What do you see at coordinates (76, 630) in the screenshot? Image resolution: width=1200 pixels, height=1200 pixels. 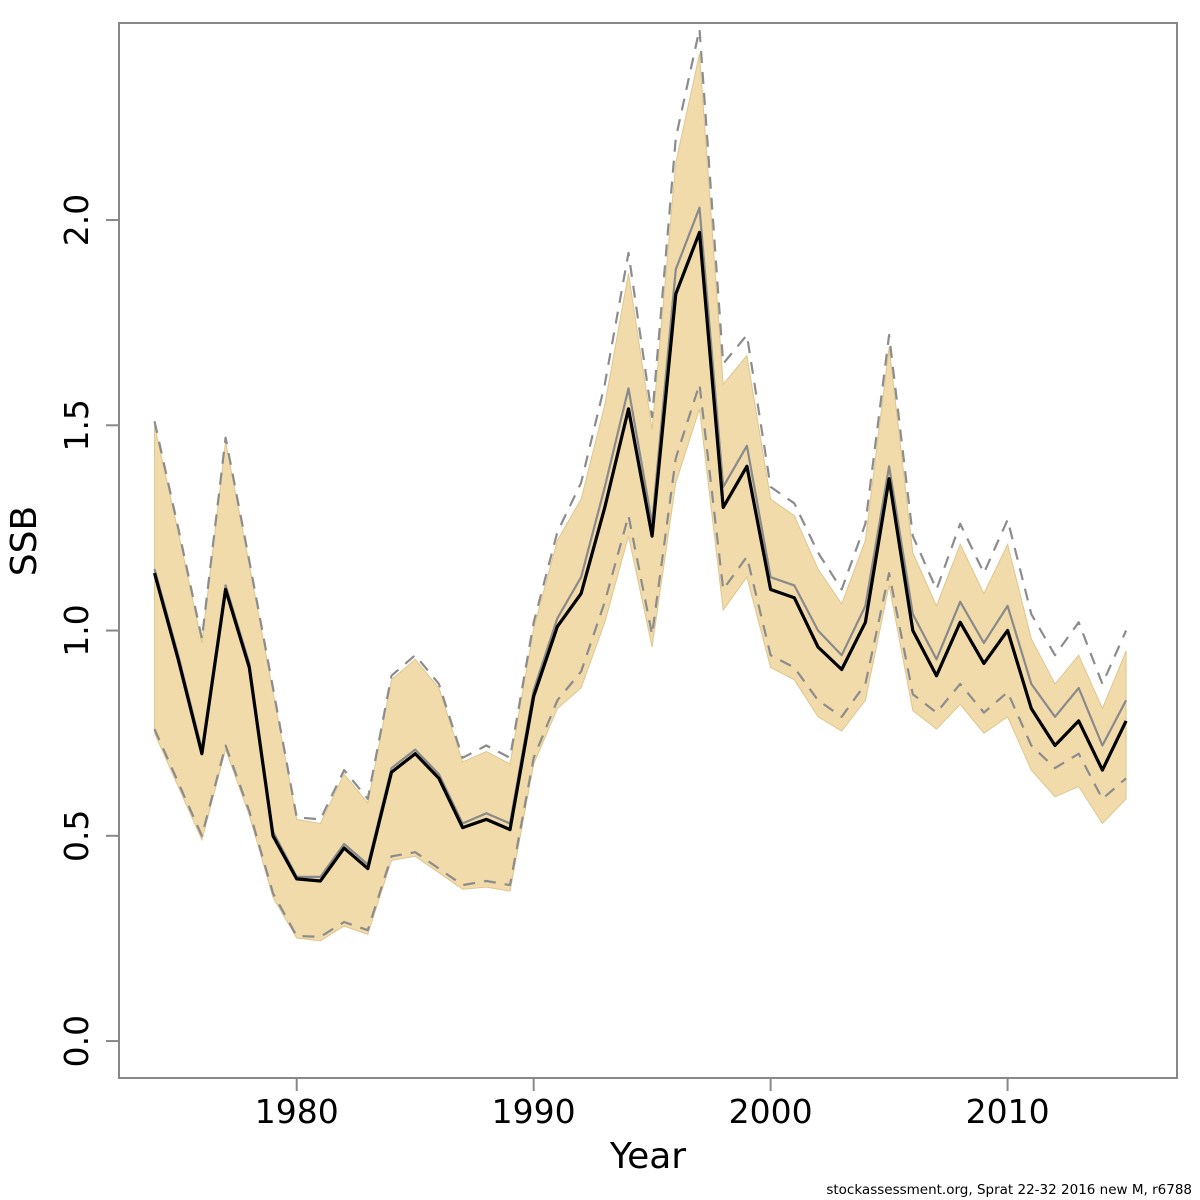 I see `y-tick-label: 1.0` at bounding box center [76, 630].